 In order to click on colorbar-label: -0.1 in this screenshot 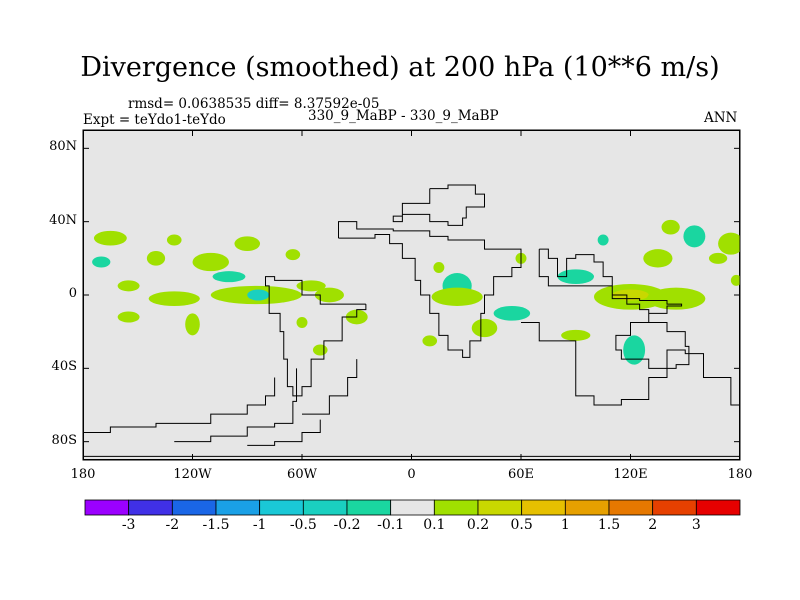, I will do `click(391, 525)`.